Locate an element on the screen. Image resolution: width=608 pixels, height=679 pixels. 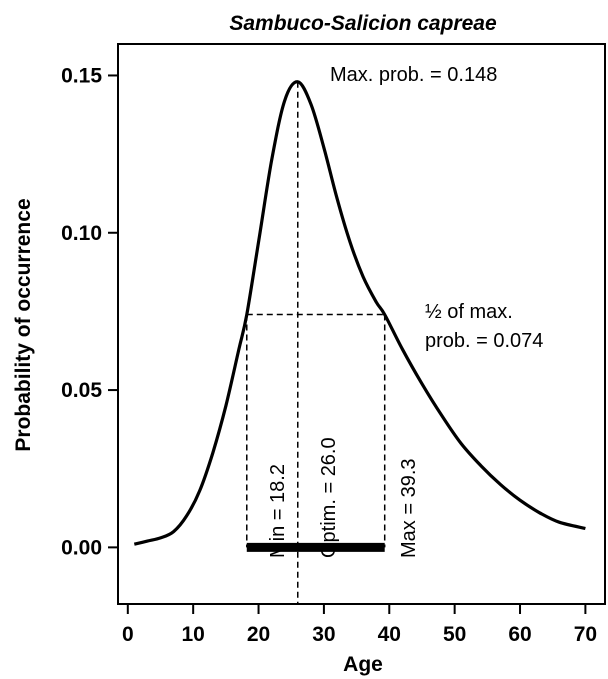
x-tick-label: 30 is located at coordinates (323, 634).